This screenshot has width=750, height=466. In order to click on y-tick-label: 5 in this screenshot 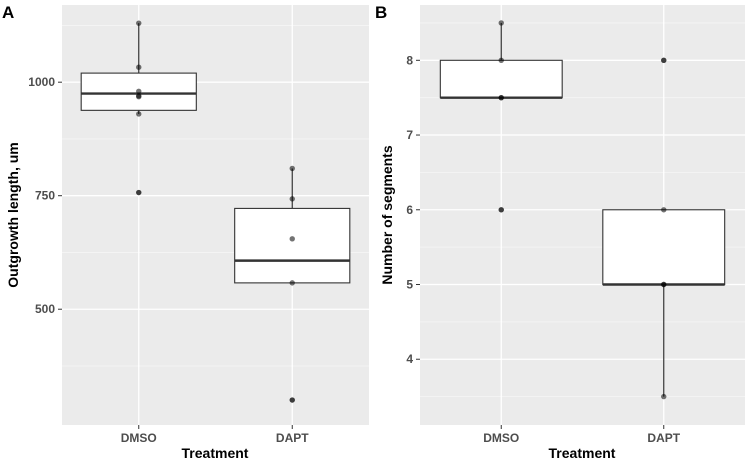, I will do `click(409, 285)`.